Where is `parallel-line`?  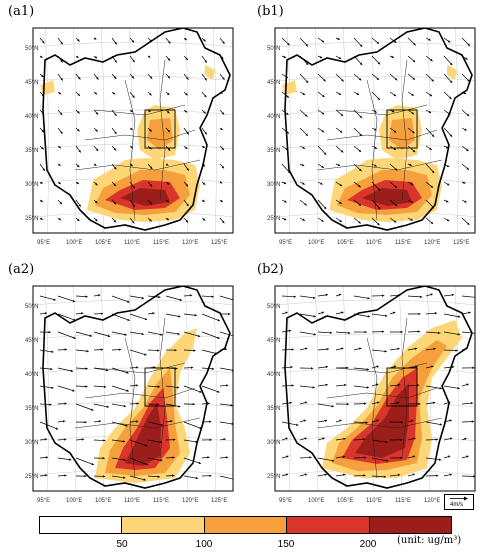
parallel-line is located at coordinates (133, 336).